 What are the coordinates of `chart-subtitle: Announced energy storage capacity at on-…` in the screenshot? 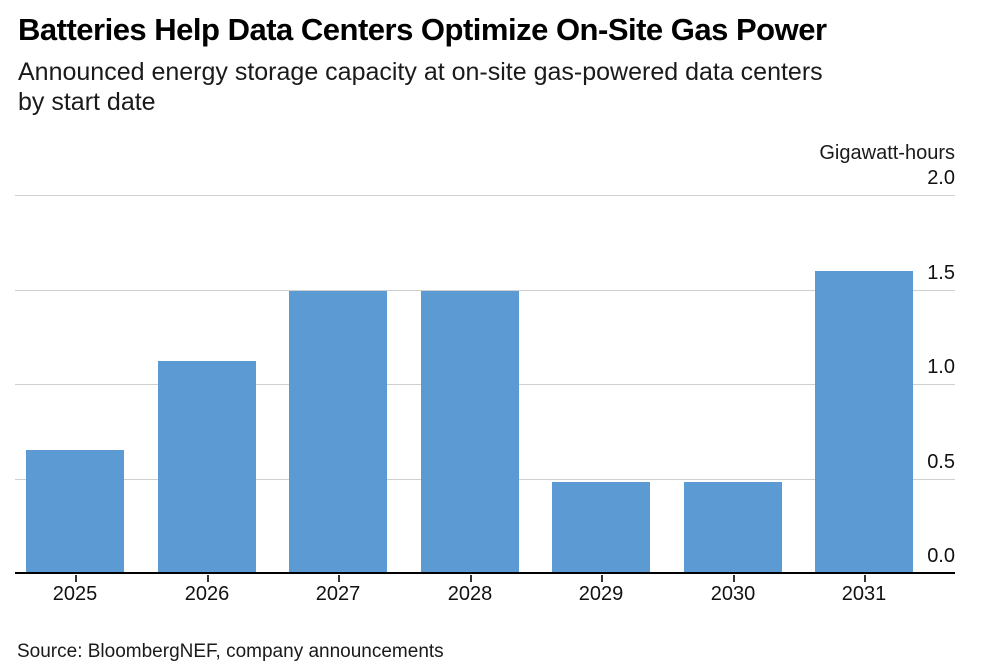 It's located at (420, 87).